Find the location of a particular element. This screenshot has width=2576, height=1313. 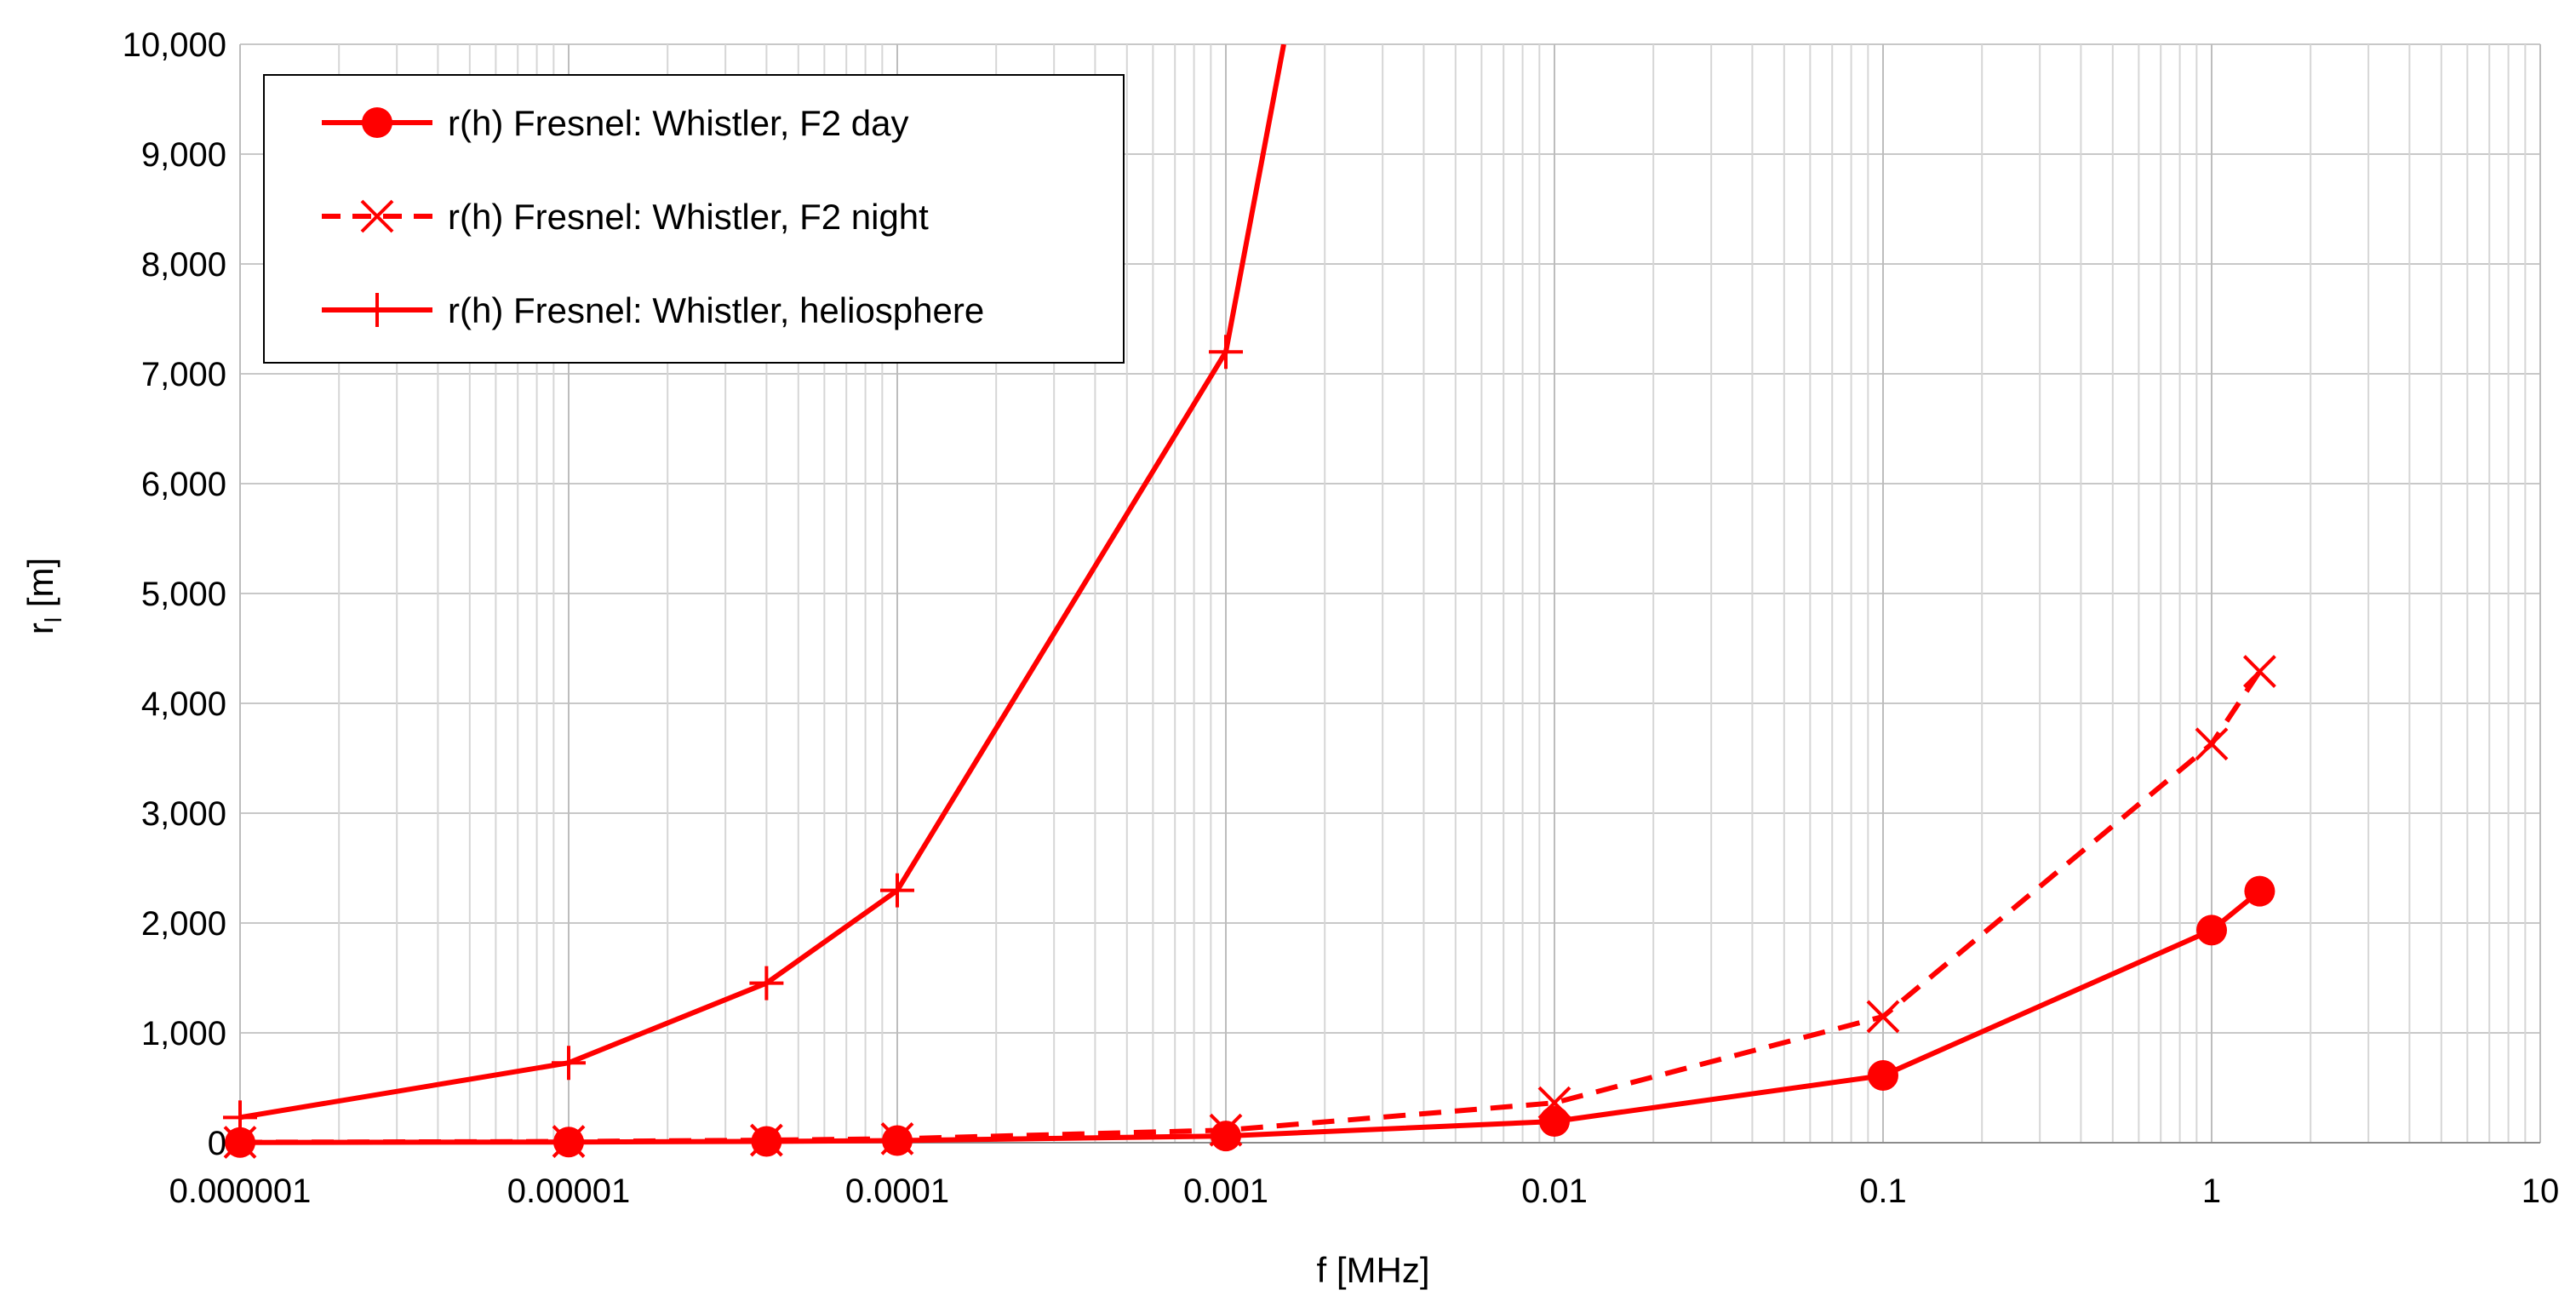

y-tick-label: 9,000 is located at coordinates (183, 155).